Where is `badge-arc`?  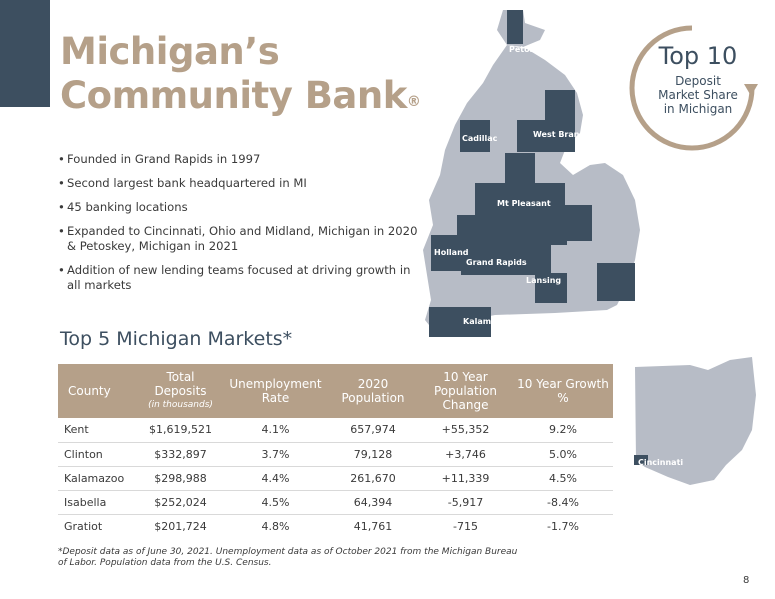
badge-arc is located at coordinates (692, 88).